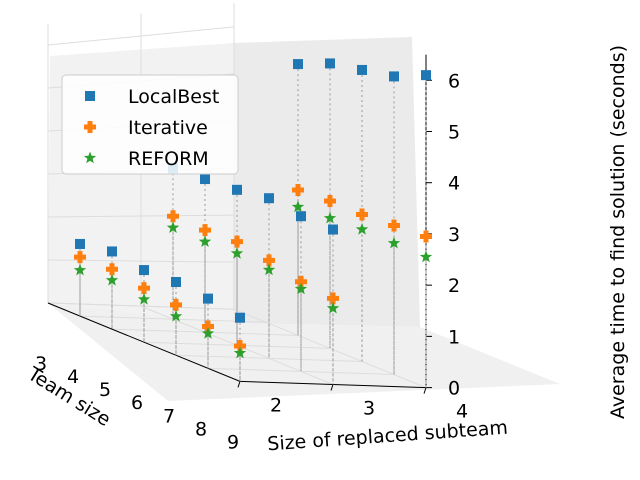  Describe the element at coordinates (41, 364) in the screenshot. I see `y-tick-label: 3` at that location.